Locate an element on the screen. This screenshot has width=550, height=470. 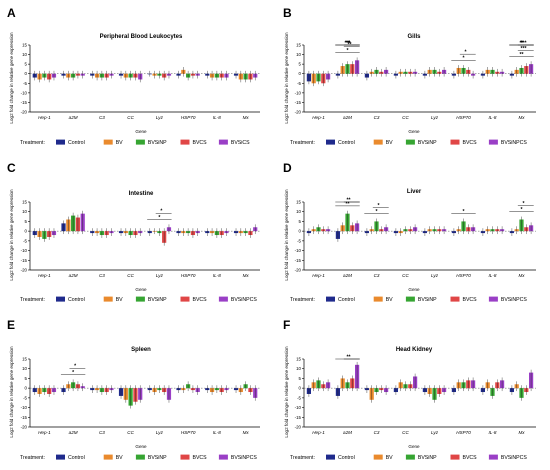
y-tick-label: 10 is located at coordinates (298, 211).